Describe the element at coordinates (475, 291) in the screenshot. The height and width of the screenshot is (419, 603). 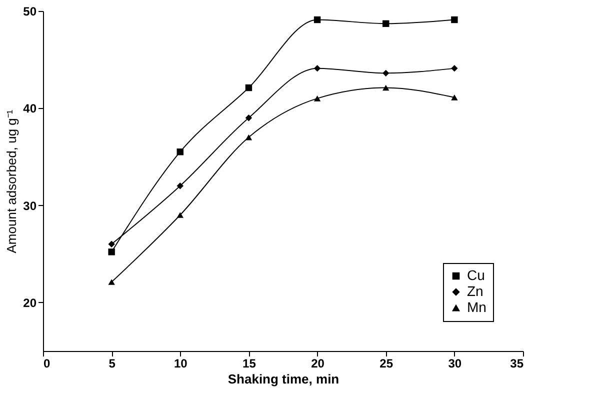
I see `legend-label: Zn` at that location.